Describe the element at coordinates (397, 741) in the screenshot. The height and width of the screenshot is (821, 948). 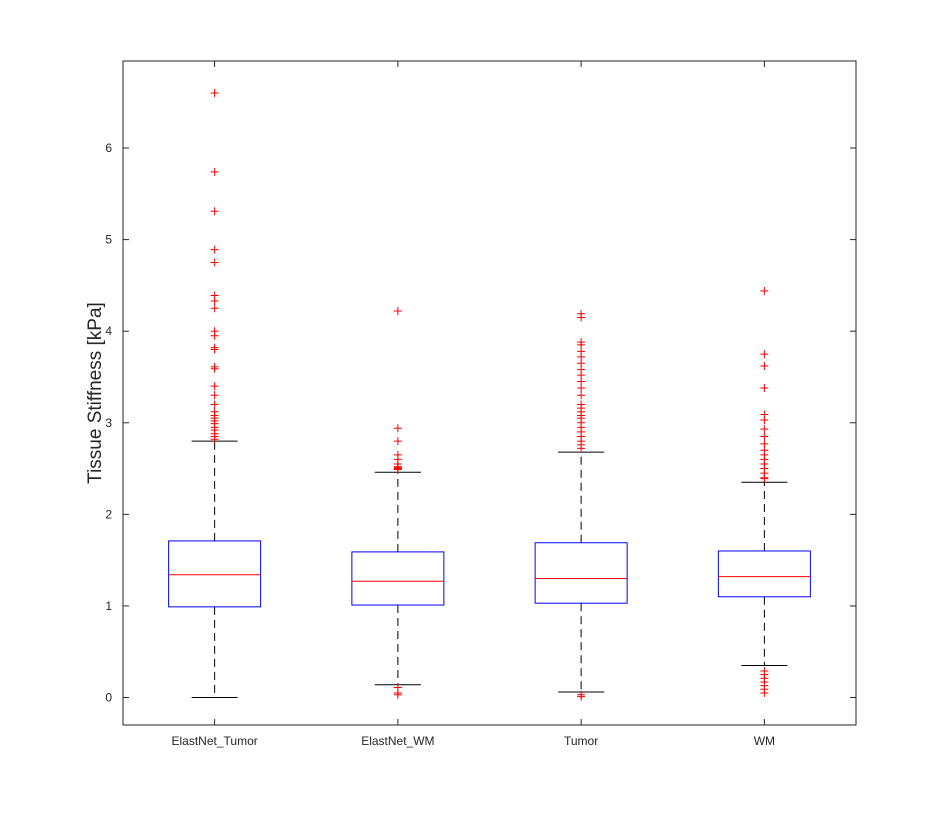
I see `x-tick-label: ElastNet_WM` at that location.